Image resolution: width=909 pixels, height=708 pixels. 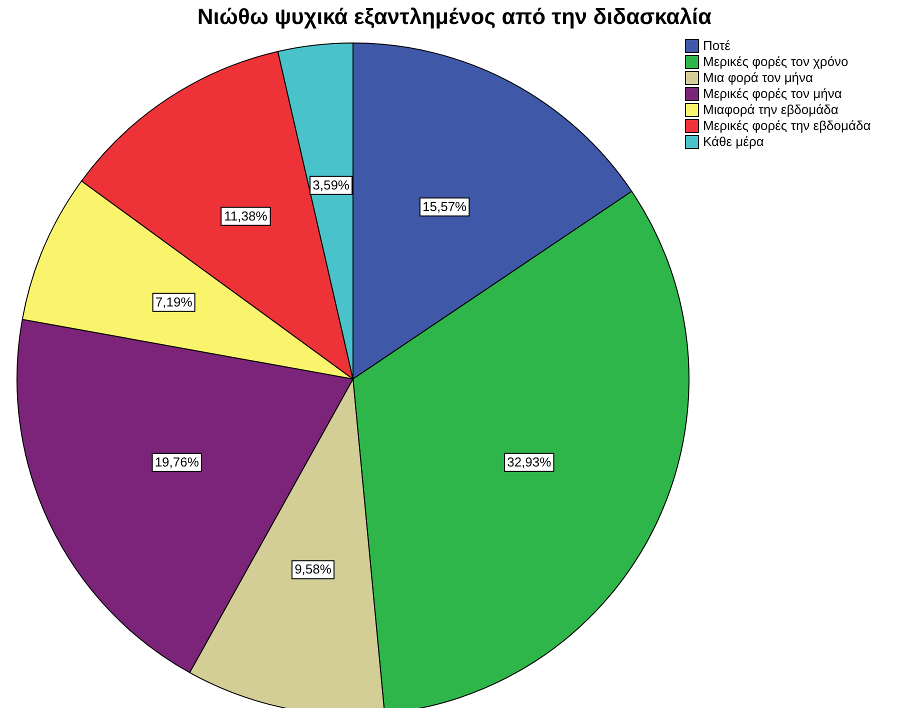 I want to click on legend-label: Μιαφορά την εβδομάδα, so click(x=770, y=110).